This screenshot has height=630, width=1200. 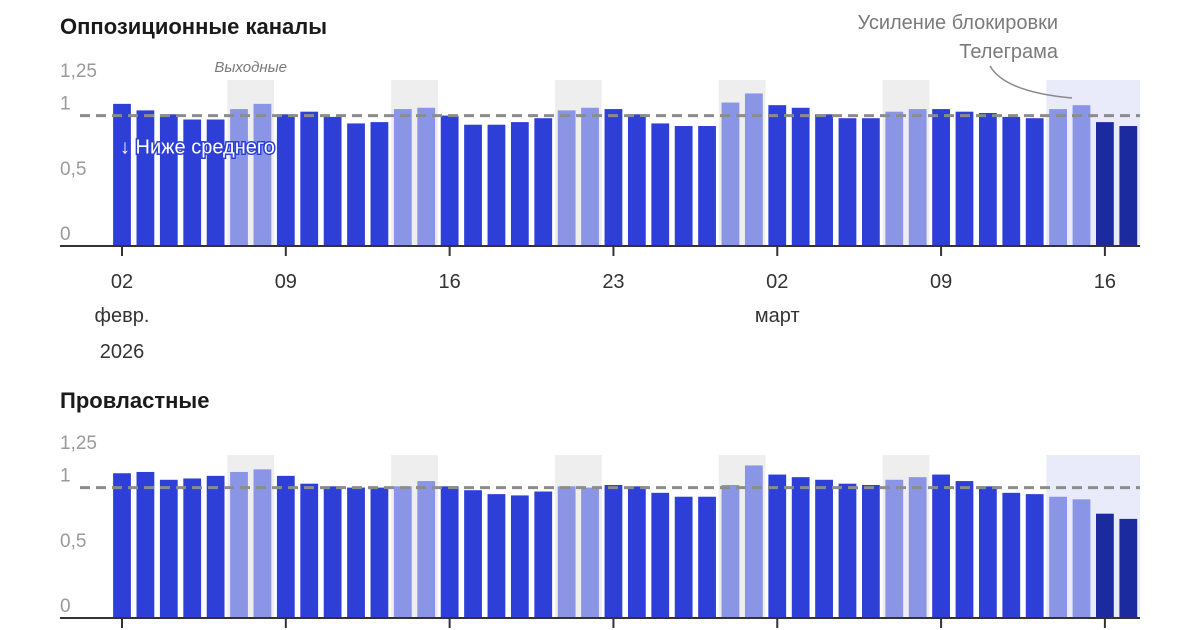 What do you see at coordinates (1031, 82) in the screenshot?
I see `blocking-annotation-connector` at bounding box center [1031, 82].